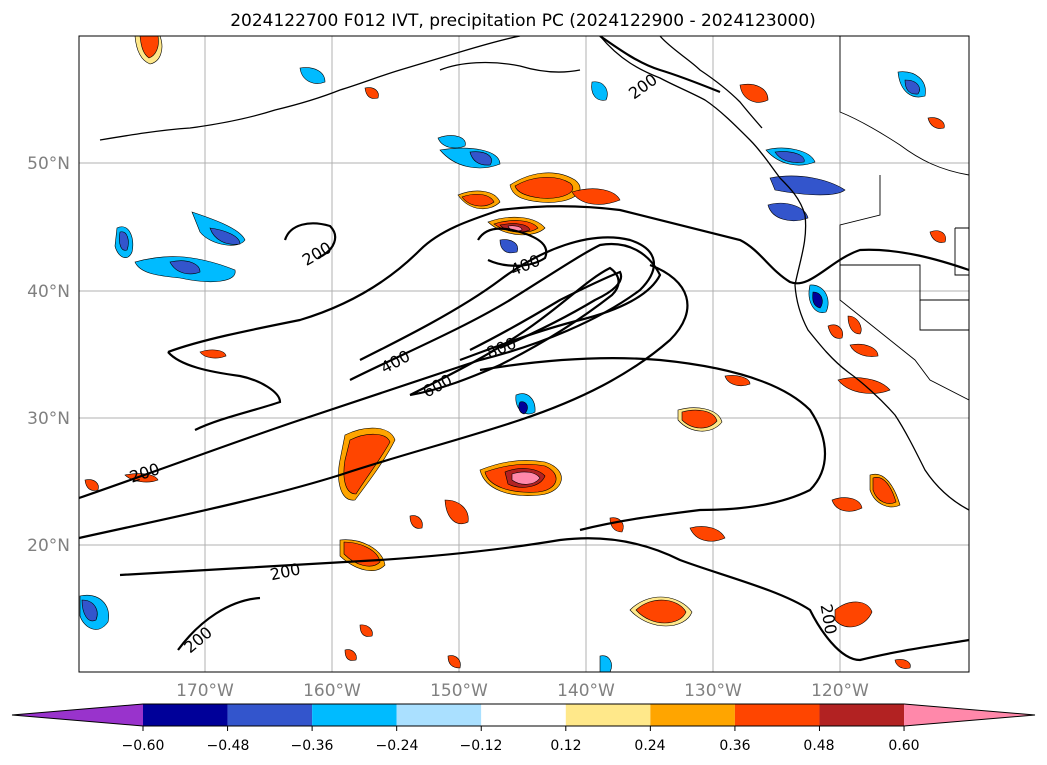 This screenshot has height=765, width=1047. I want to click on aleutian-coastline, so click(310, 88).